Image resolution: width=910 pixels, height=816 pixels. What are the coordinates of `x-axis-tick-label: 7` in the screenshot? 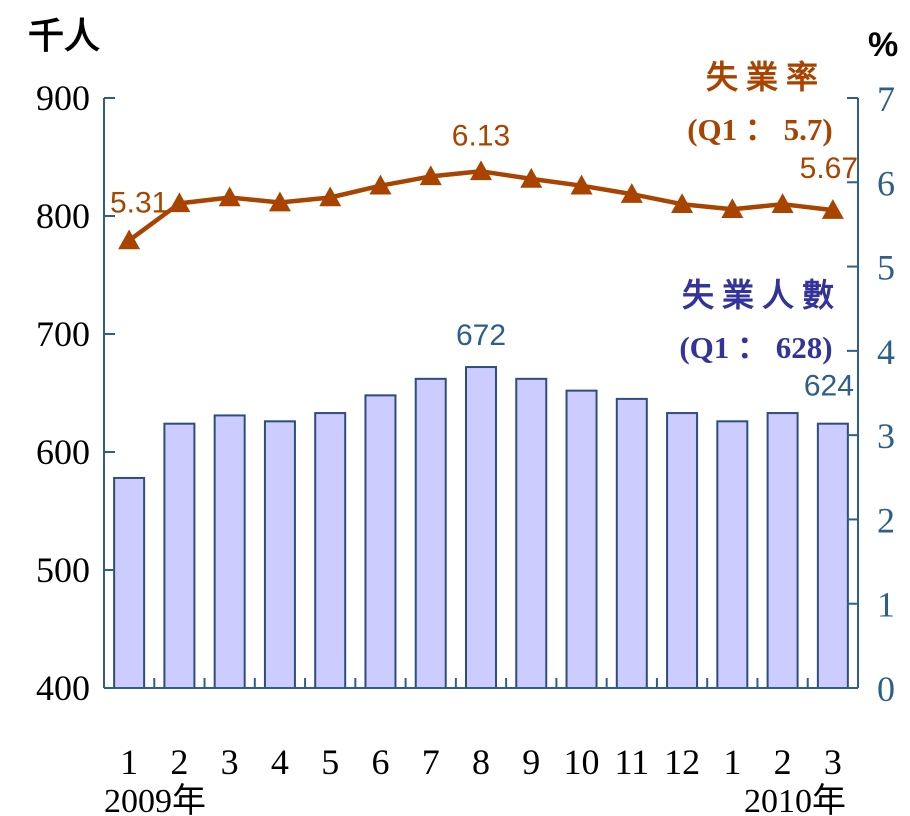 It's located at (431, 762).